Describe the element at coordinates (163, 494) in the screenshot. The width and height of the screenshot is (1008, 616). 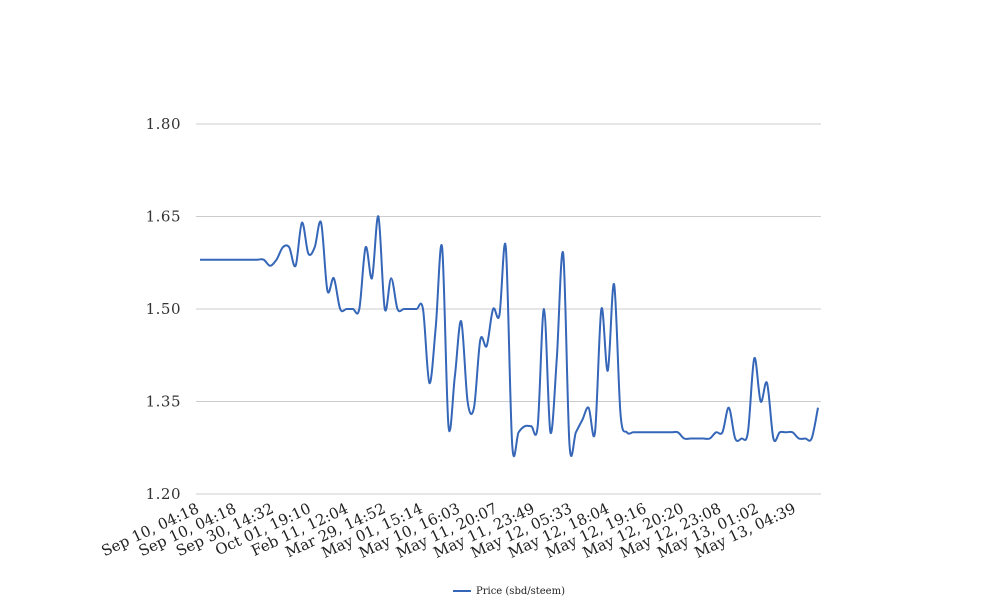
I see `y-tick-label: 1.20` at that location.